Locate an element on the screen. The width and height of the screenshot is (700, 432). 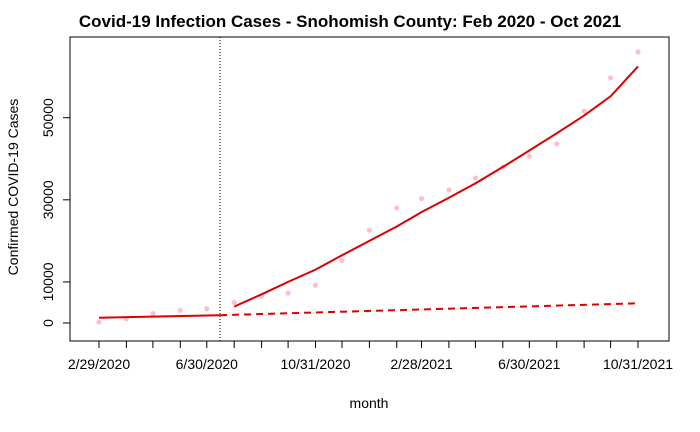
y-tick-label: 50000 is located at coordinates (48, 117).